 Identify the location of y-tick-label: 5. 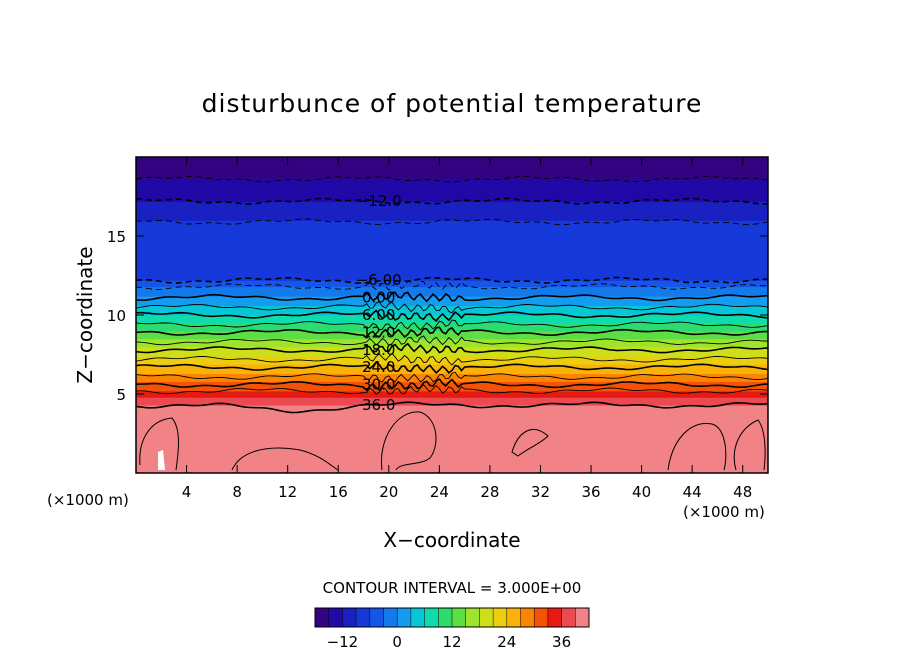
(121, 395).